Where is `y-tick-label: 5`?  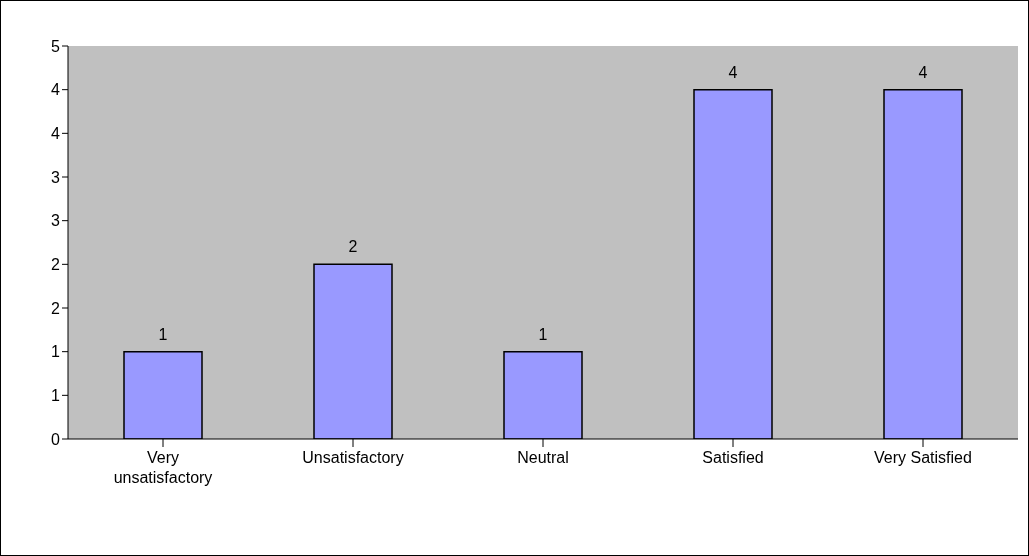 y-tick-label: 5 is located at coordinates (56, 46).